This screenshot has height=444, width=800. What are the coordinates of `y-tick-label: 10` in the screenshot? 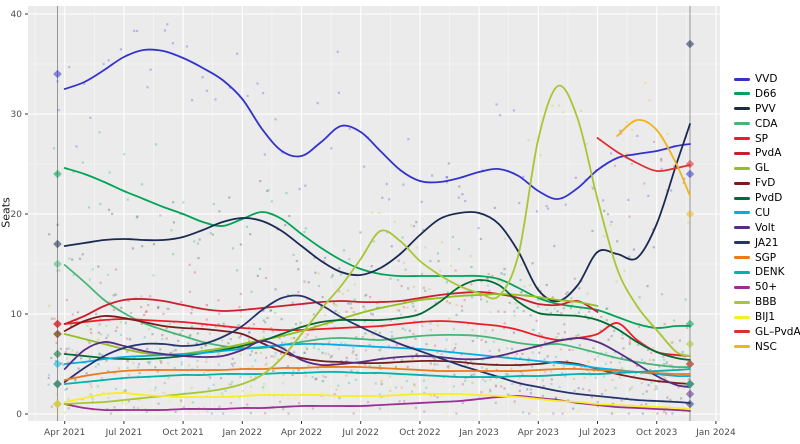 It's located at (17, 315).